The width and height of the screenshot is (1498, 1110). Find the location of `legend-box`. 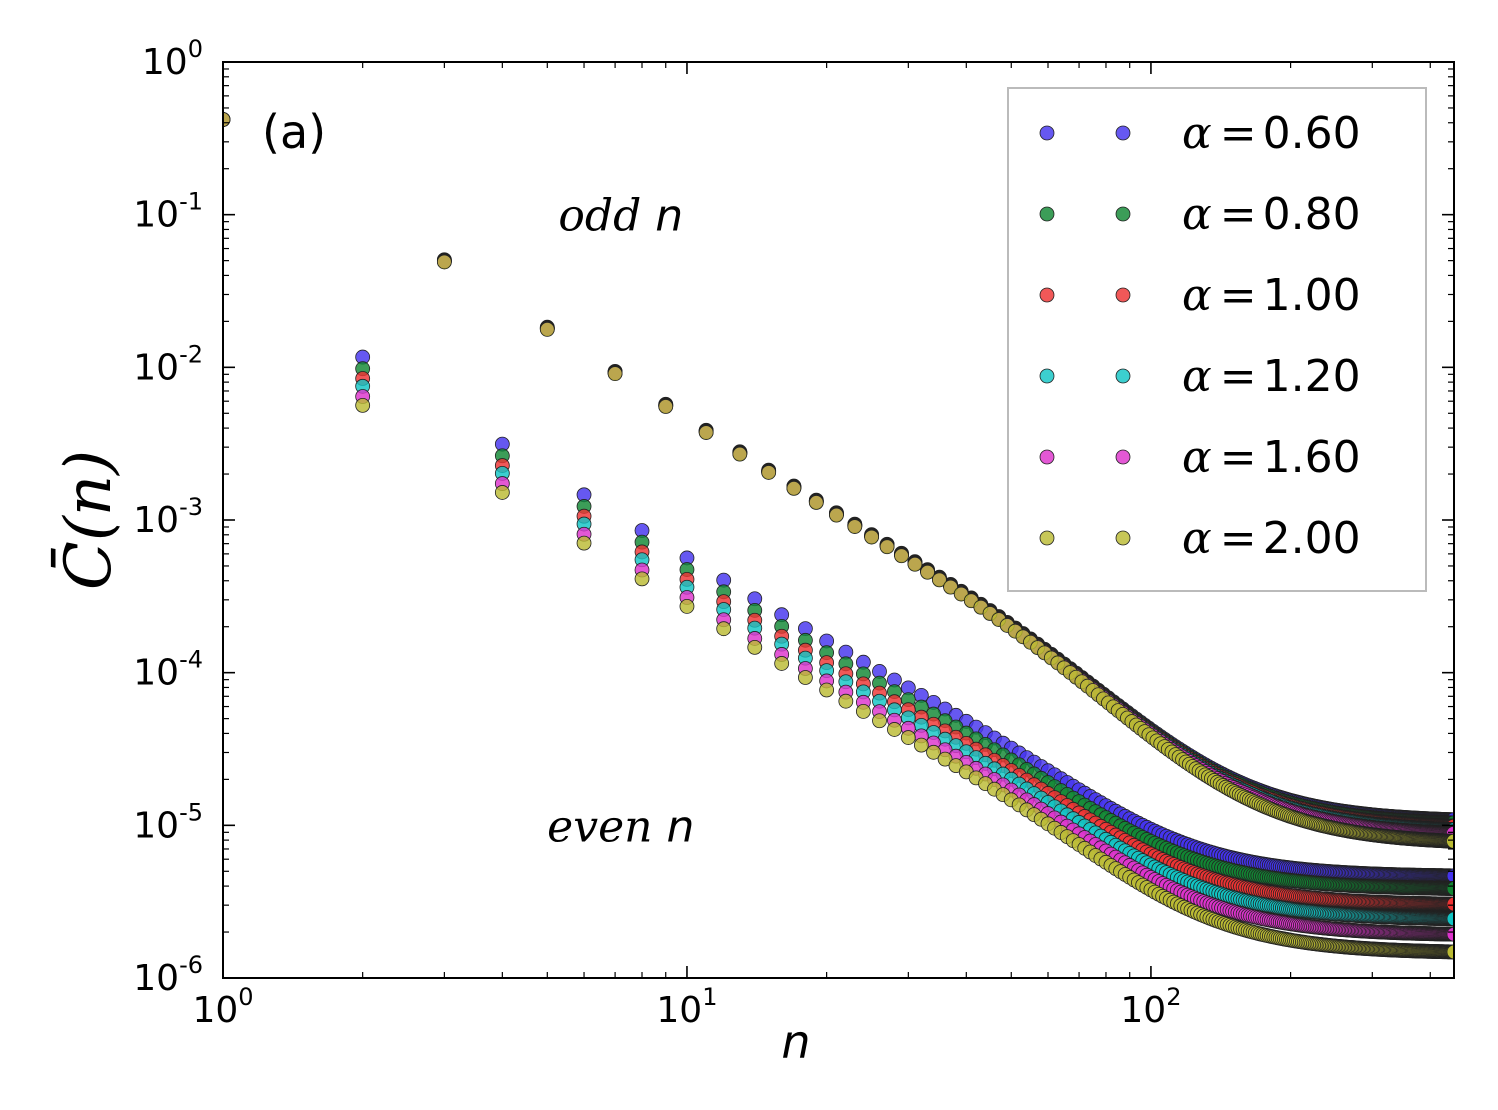

legend-box is located at coordinates (1217, 339).